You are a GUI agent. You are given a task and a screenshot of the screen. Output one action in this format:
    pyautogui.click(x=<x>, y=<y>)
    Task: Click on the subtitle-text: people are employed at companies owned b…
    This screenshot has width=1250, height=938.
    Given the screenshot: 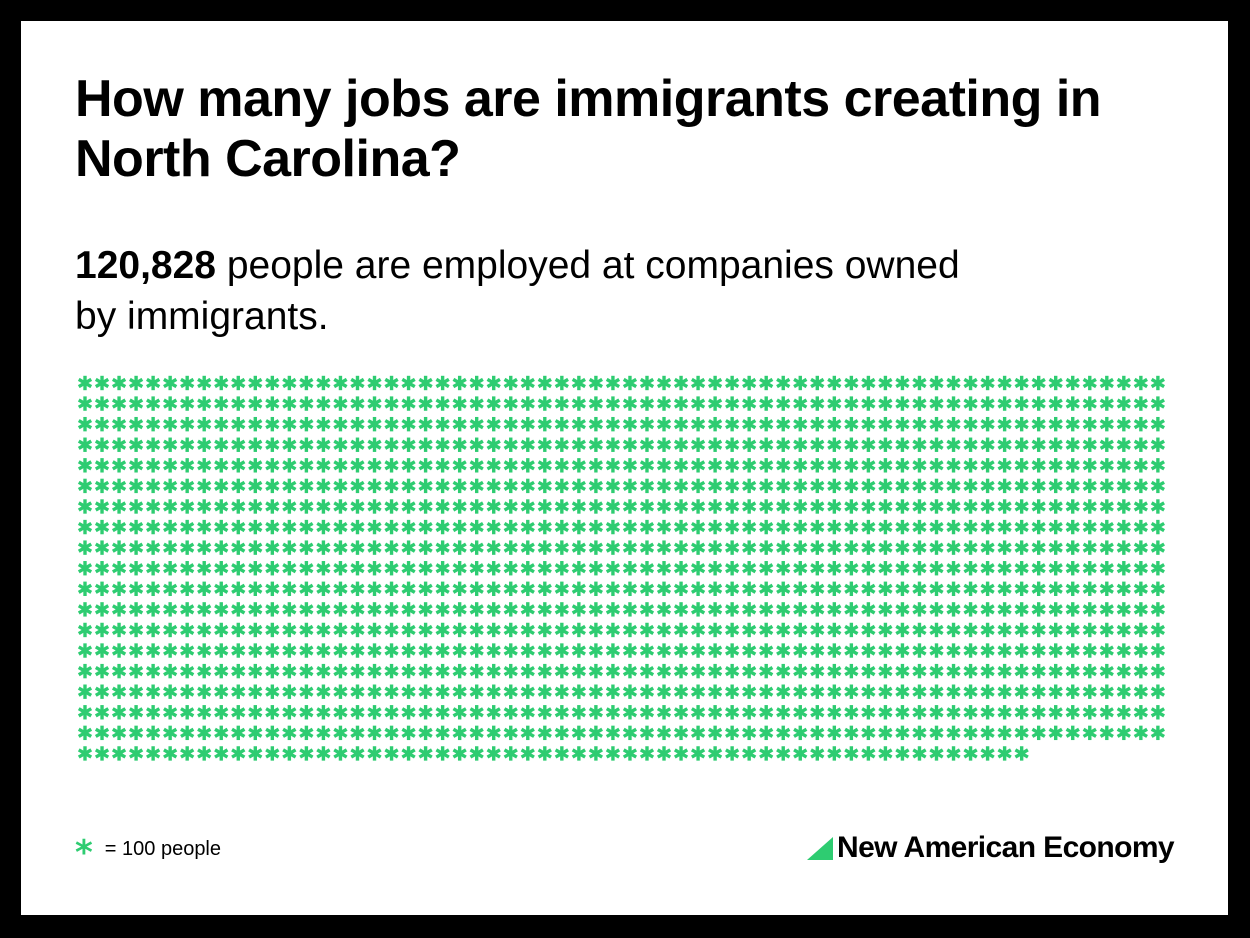 What is the action you would take?
    pyautogui.click(x=517, y=291)
    